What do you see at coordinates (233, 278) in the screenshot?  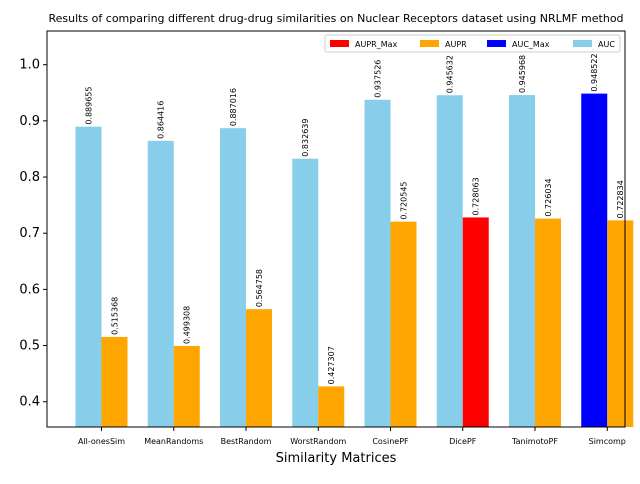 I see `bar-auc-bestrandom` at bounding box center [233, 278].